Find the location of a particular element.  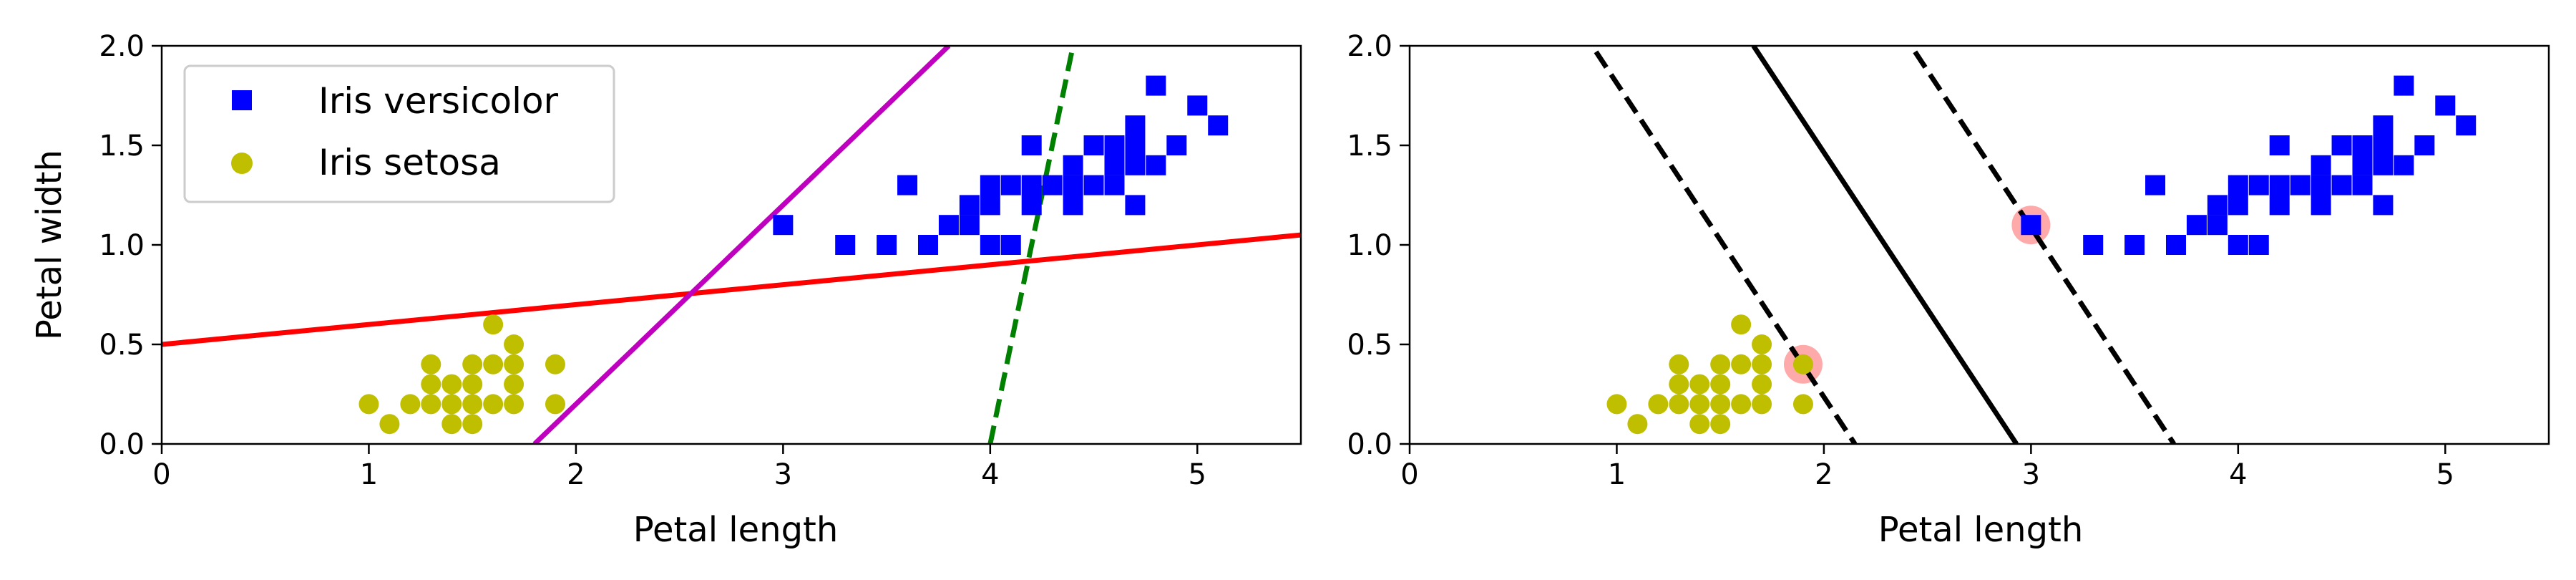

left-y-tick-label-1: 0.5 is located at coordinates (122, 345).